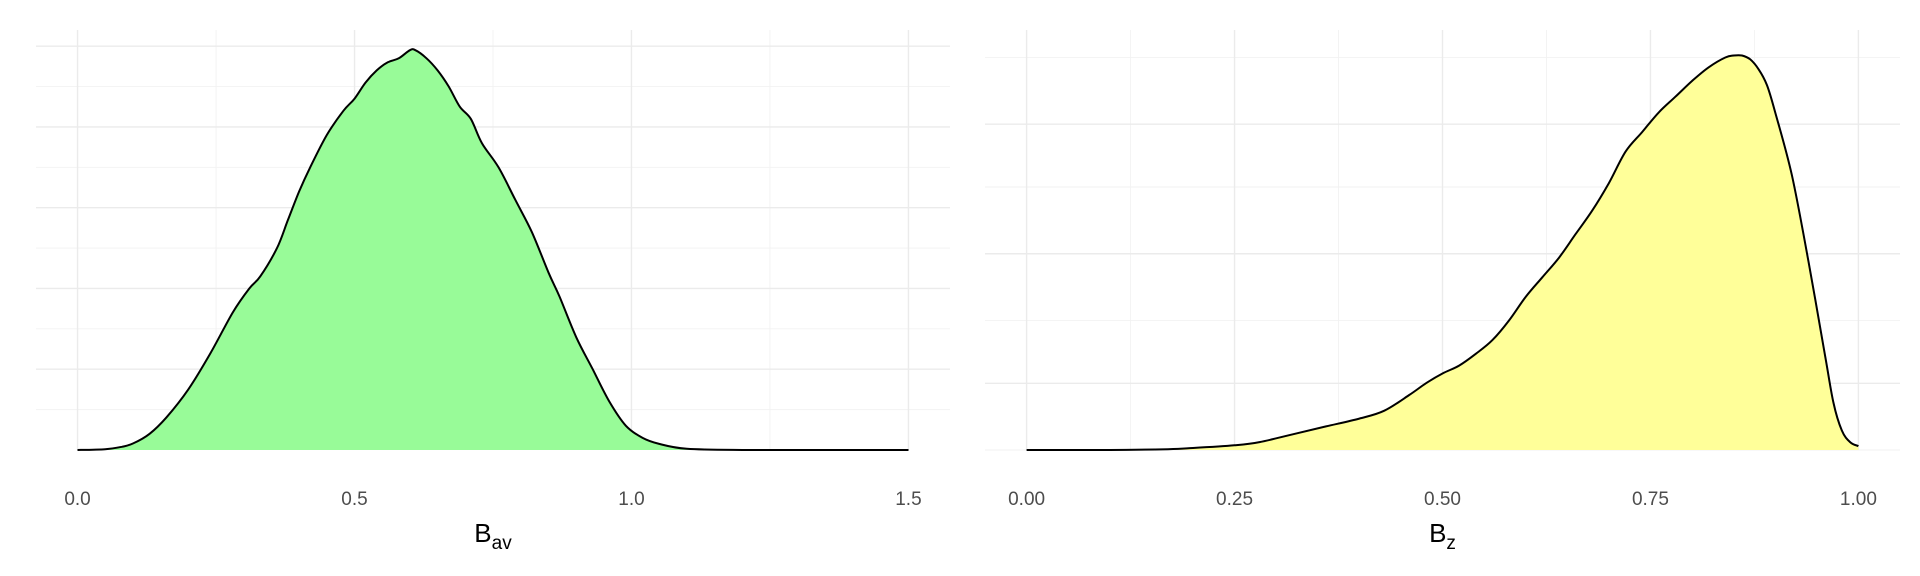 This screenshot has height=576, width=1920. What do you see at coordinates (482, 533) in the screenshot?
I see `bav-x-axis-title-main: B` at bounding box center [482, 533].